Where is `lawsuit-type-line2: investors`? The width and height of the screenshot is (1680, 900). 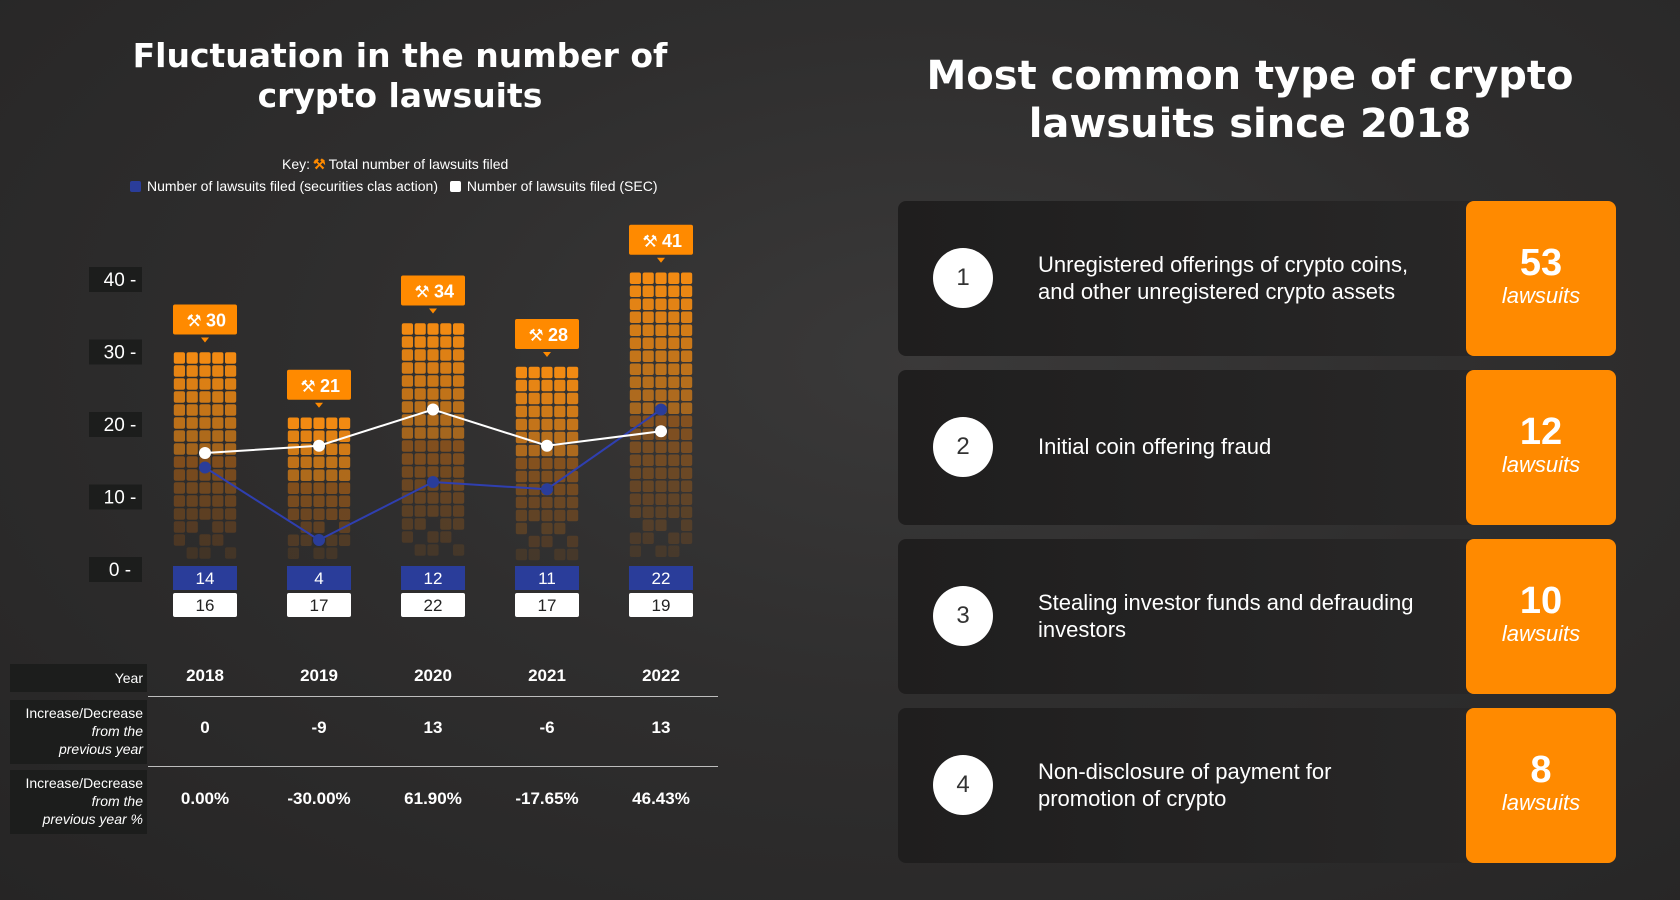 lawsuit-type-line2: investors is located at coordinates (1082, 629).